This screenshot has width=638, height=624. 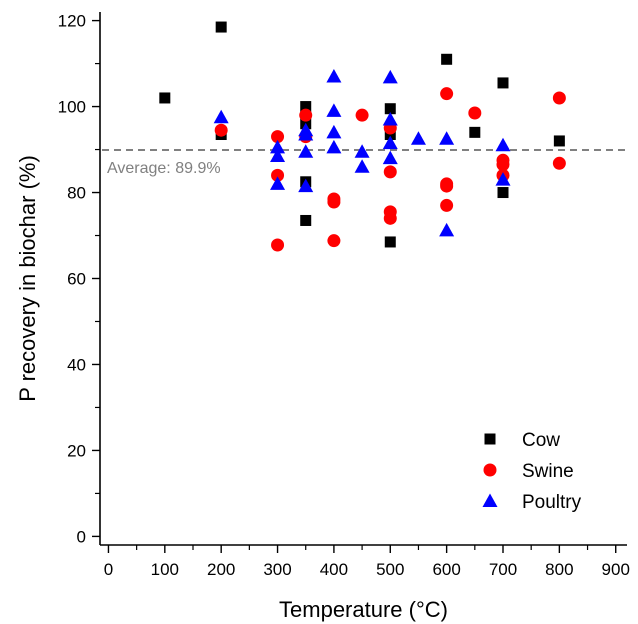 I want to click on y-tick-label: 100, so click(x=72, y=107).